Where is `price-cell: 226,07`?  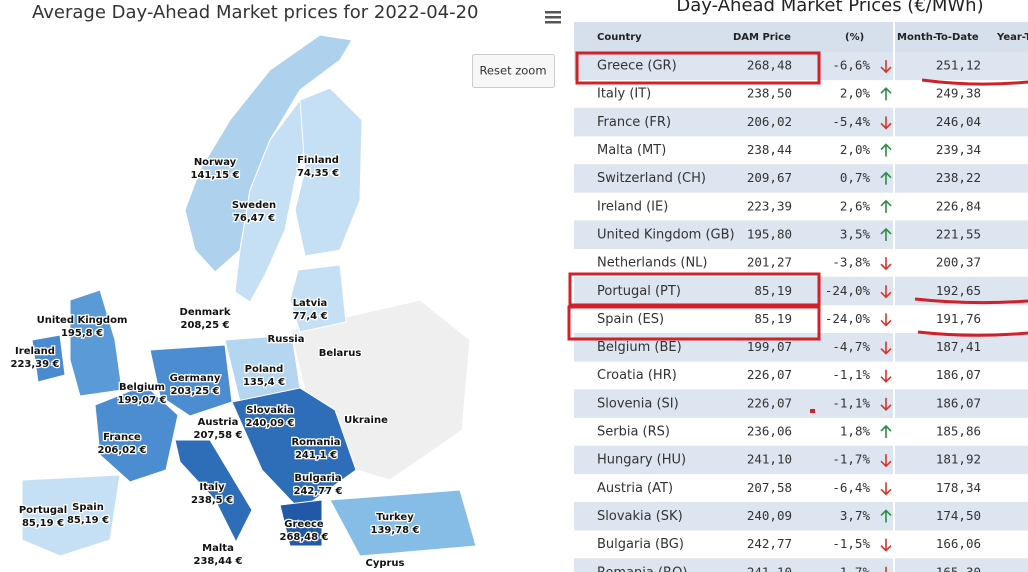
price-cell: 226,07 is located at coordinates (769, 402).